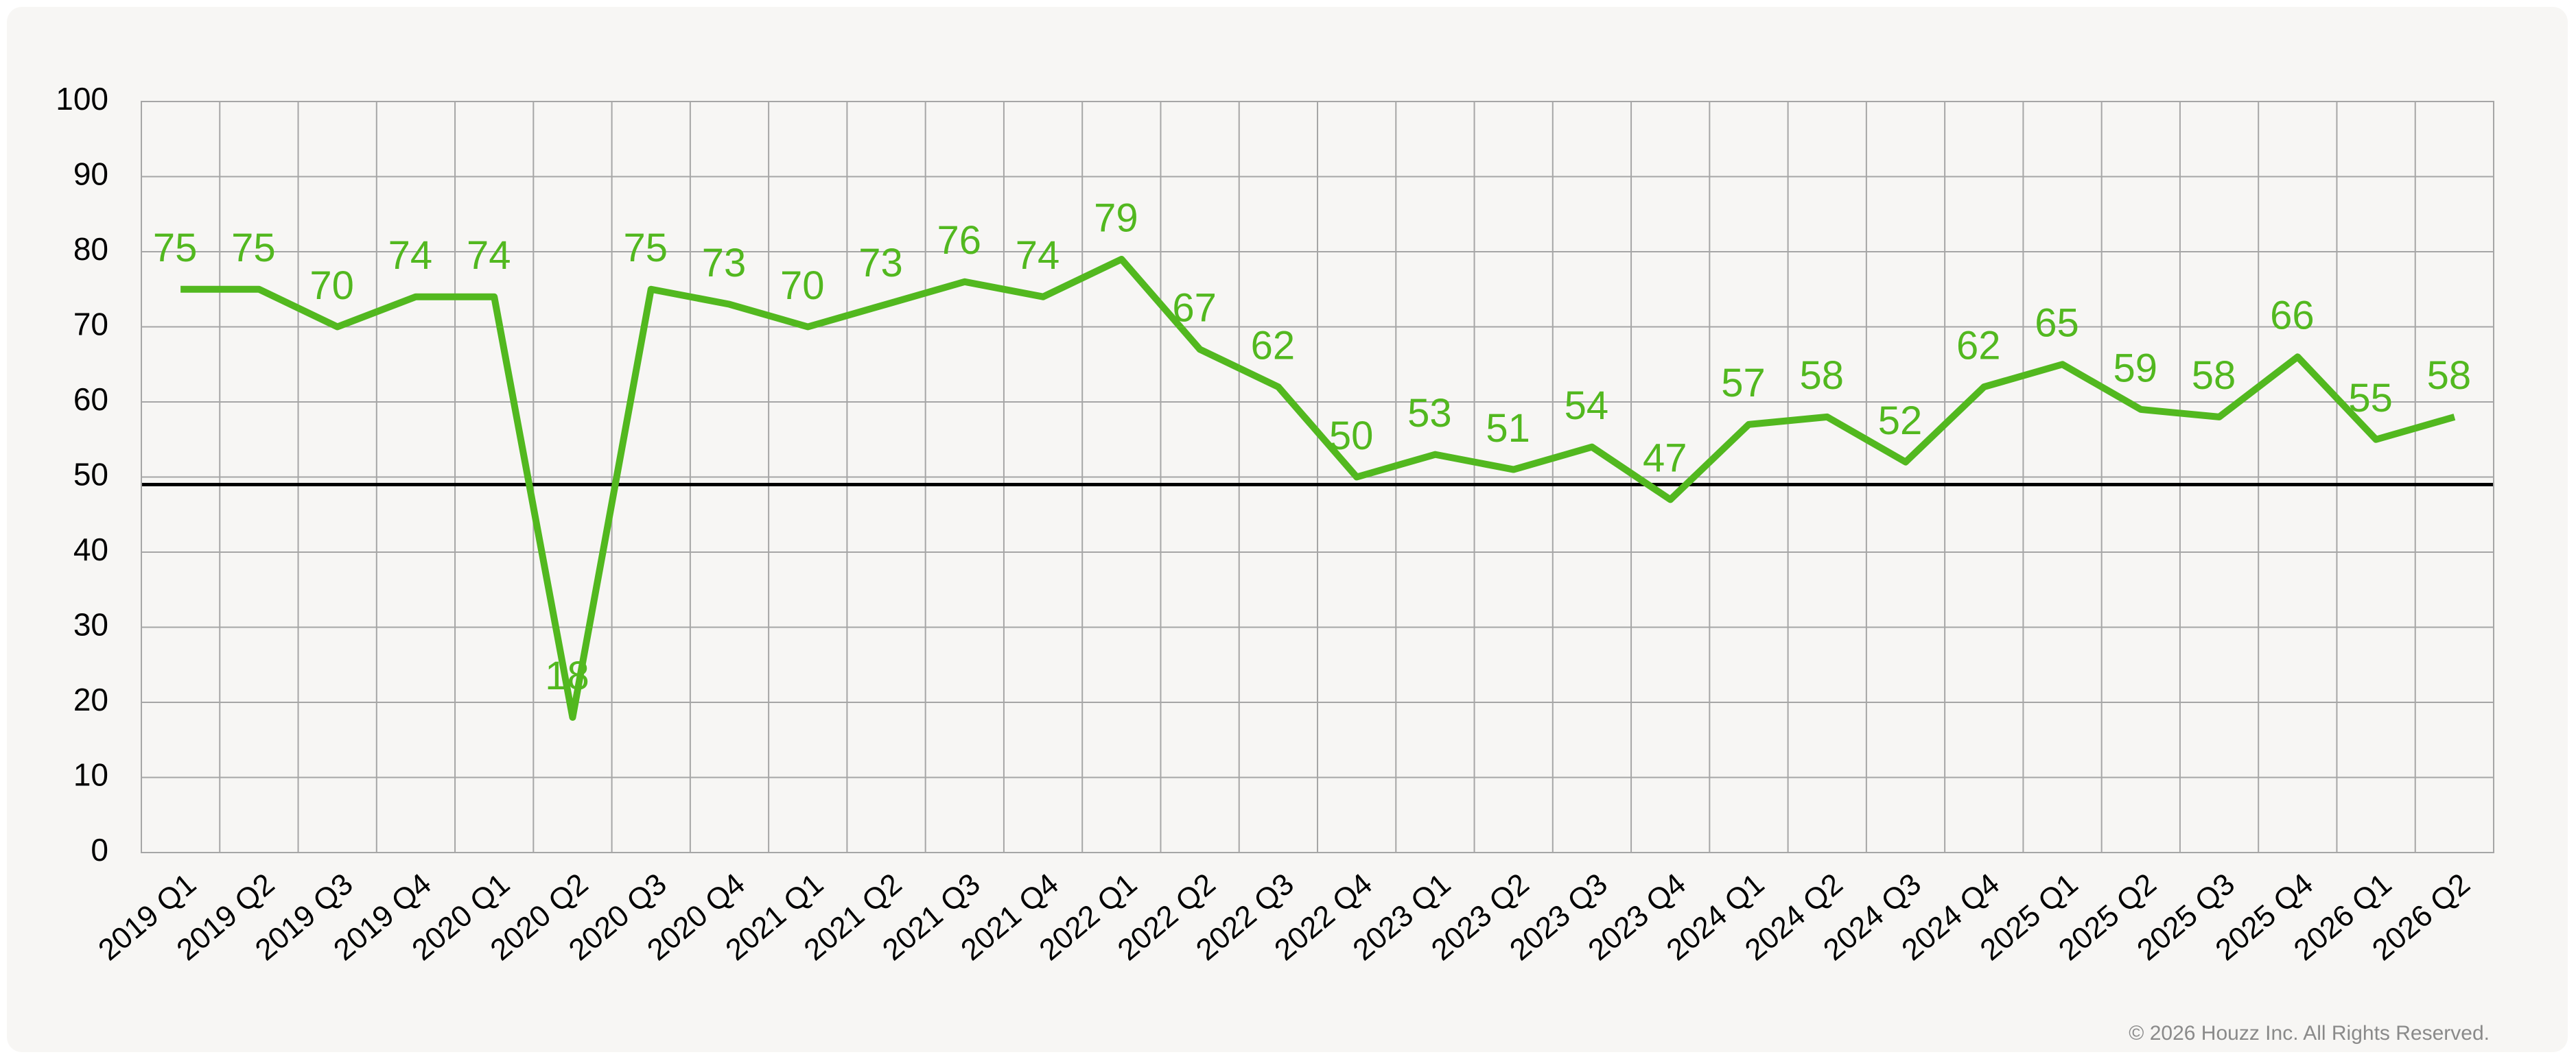  What do you see at coordinates (1116, 217) in the screenshot?
I see `data-label: 79` at bounding box center [1116, 217].